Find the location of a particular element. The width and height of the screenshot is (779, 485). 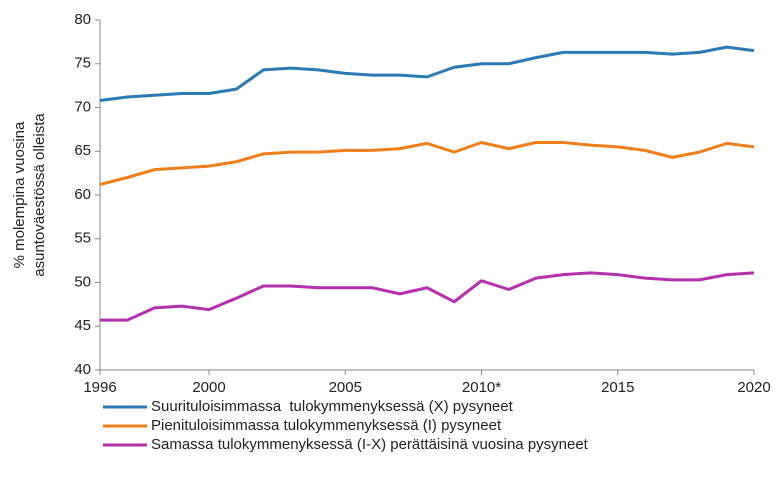

y-tick-label: 55 is located at coordinates (82, 238).